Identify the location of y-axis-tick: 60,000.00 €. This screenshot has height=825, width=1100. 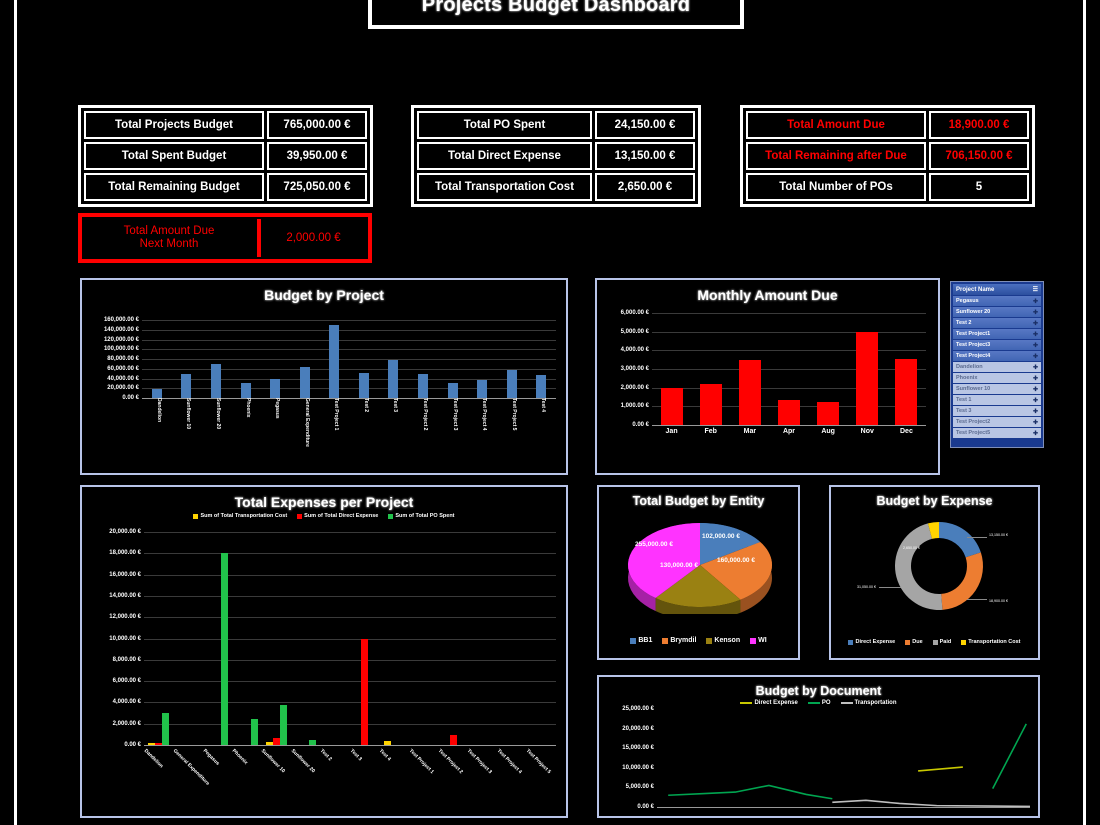
(123, 368).